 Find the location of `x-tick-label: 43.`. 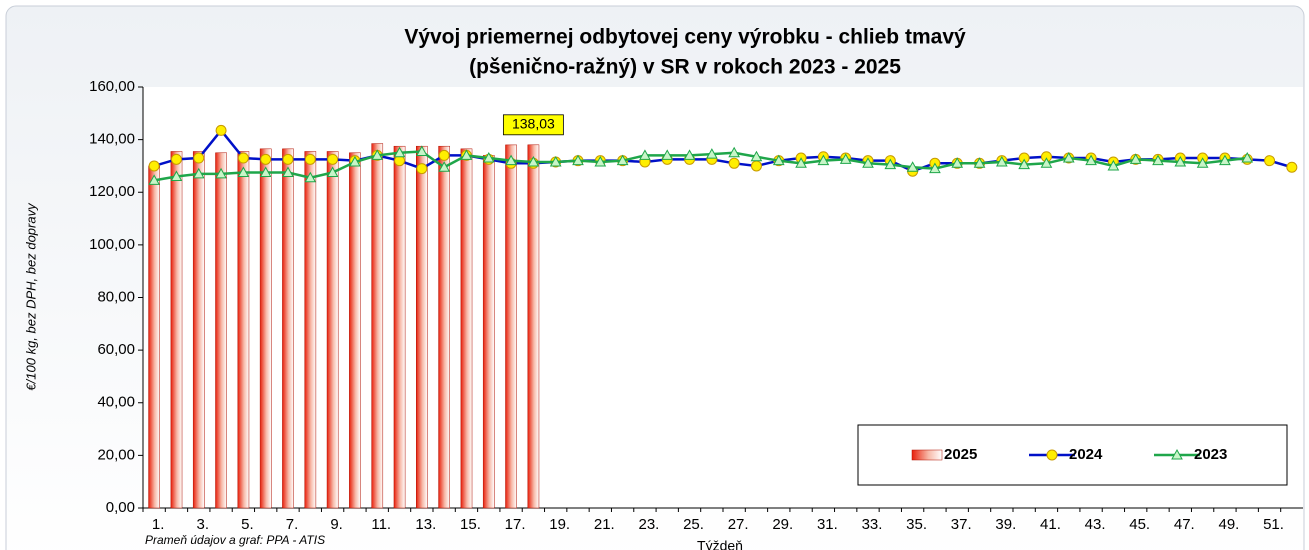

x-tick-label: 43. is located at coordinates (1095, 524).